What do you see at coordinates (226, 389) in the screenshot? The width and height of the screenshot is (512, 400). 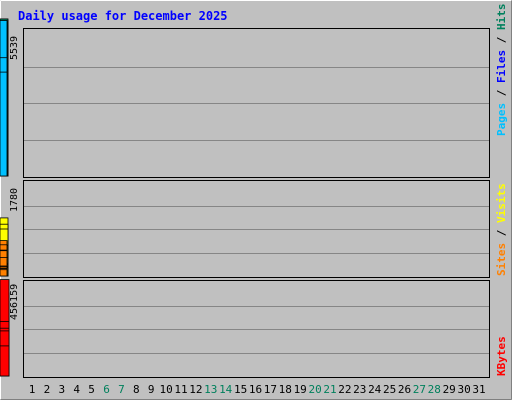 I see `day-label-14: 14` at bounding box center [226, 389].